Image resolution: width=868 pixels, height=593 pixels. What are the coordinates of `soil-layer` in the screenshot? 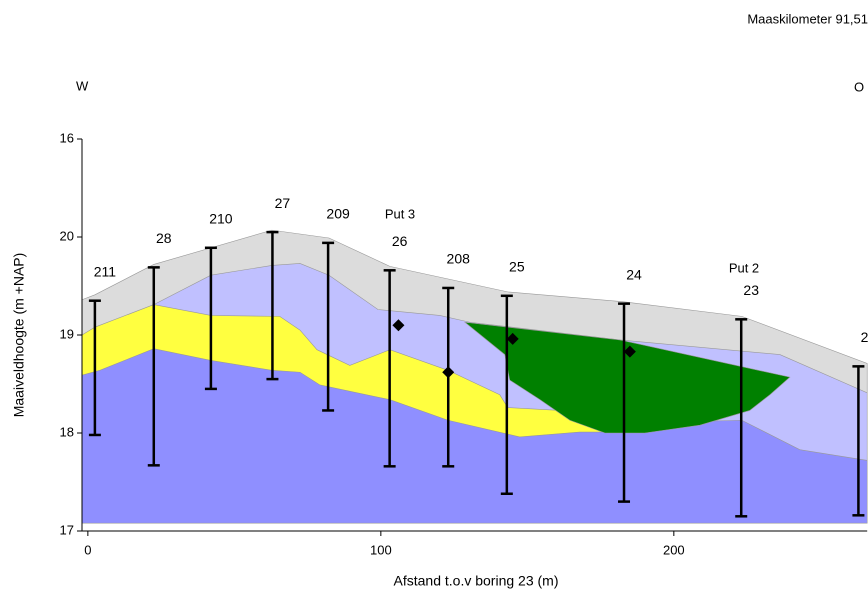 It's located at (627, 377).